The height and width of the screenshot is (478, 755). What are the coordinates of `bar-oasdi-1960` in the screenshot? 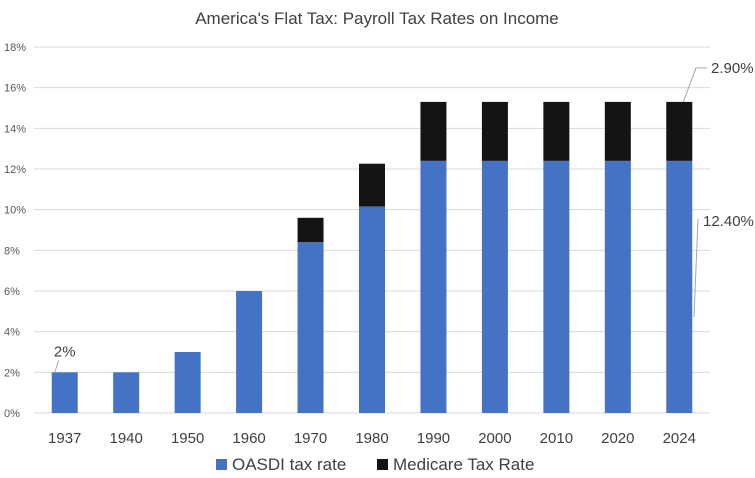 It's located at (249, 352).